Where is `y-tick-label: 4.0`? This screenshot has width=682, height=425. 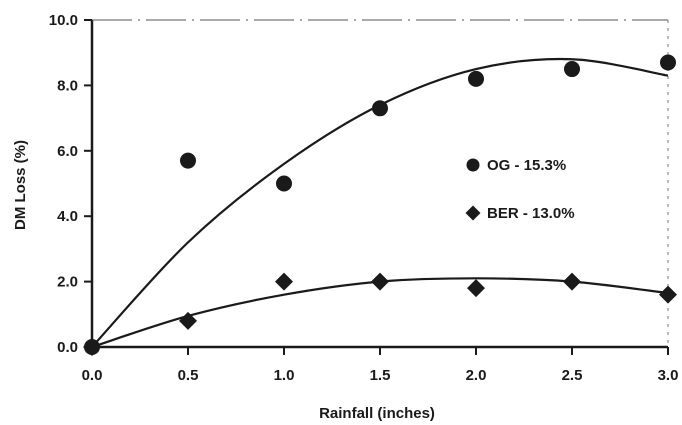 y-tick-label: 4.0 is located at coordinates (67, 216).